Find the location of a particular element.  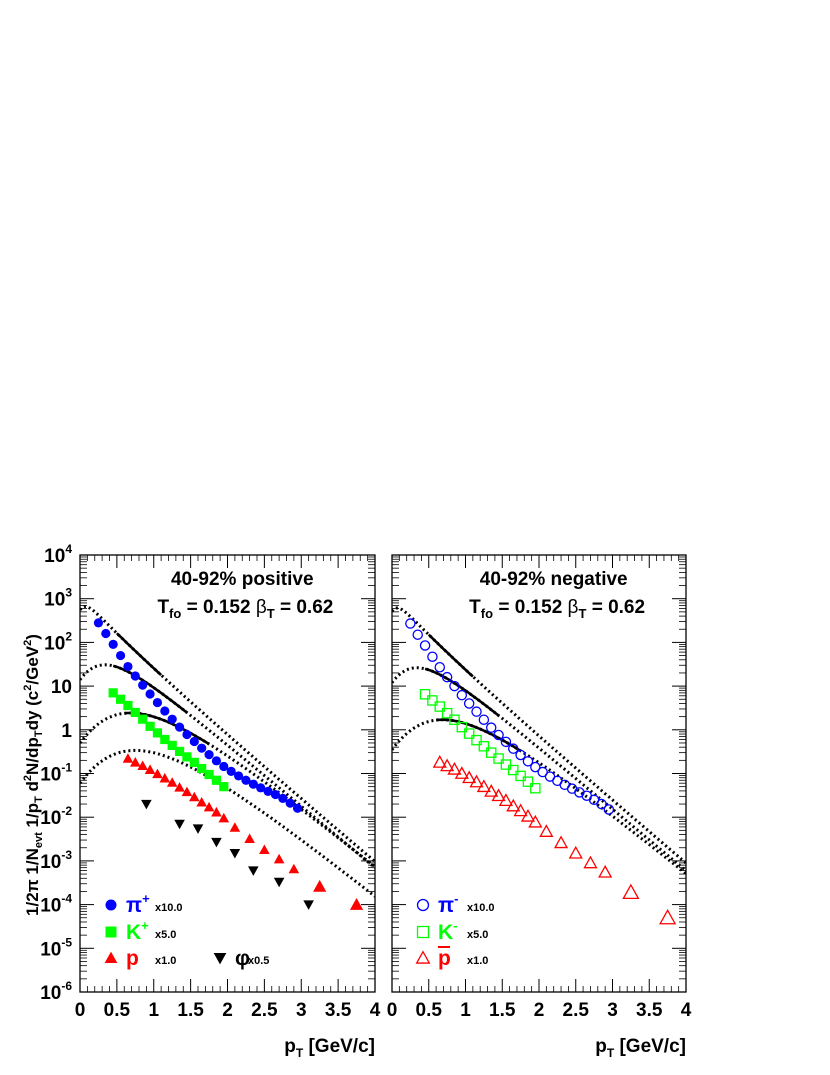

legend-scale: x10.0 is located at coordinates (481, 908).